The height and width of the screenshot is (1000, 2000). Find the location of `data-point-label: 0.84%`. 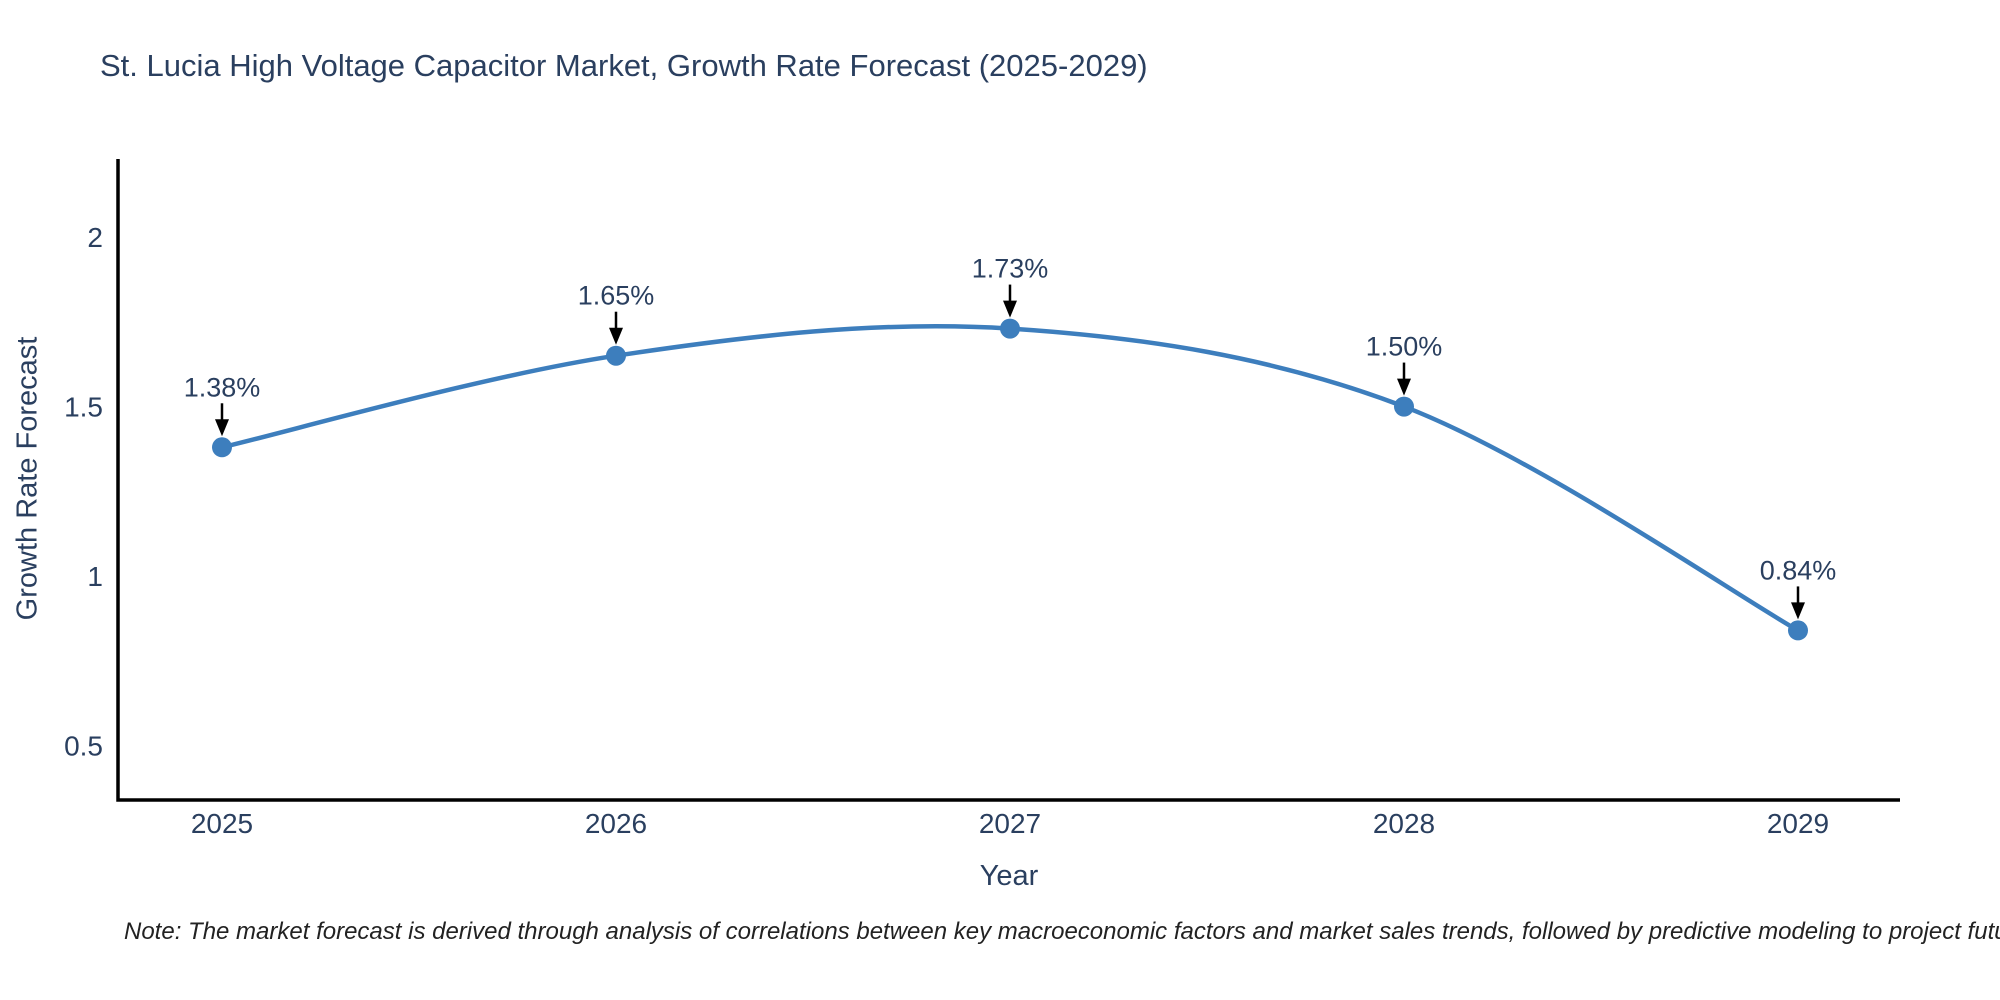

data-point-label: 0.84% is located at coordinates (1798, 570).